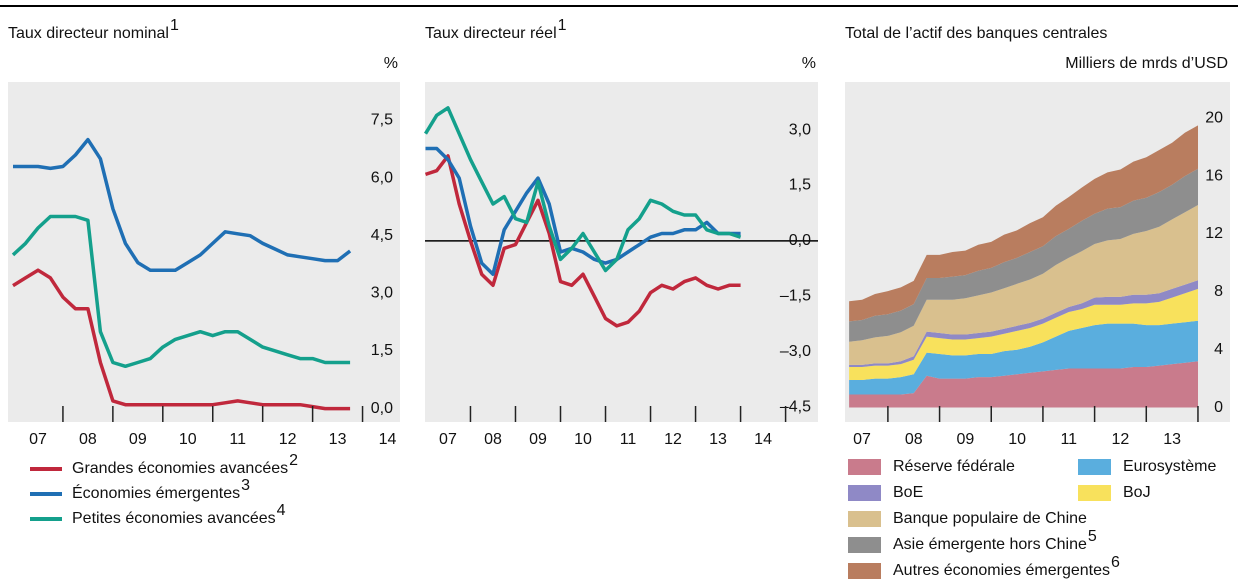 The height and width of the screenshot is (581, 1238). I want to click on y-tick-label: 0, so click(1218, 407).